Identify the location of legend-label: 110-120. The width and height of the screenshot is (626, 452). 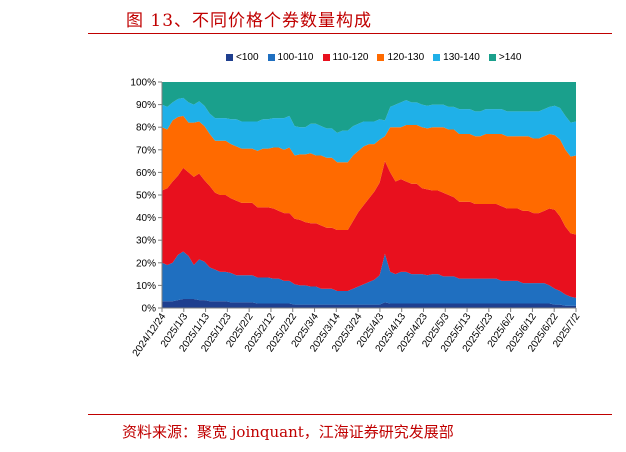
(350, 57).